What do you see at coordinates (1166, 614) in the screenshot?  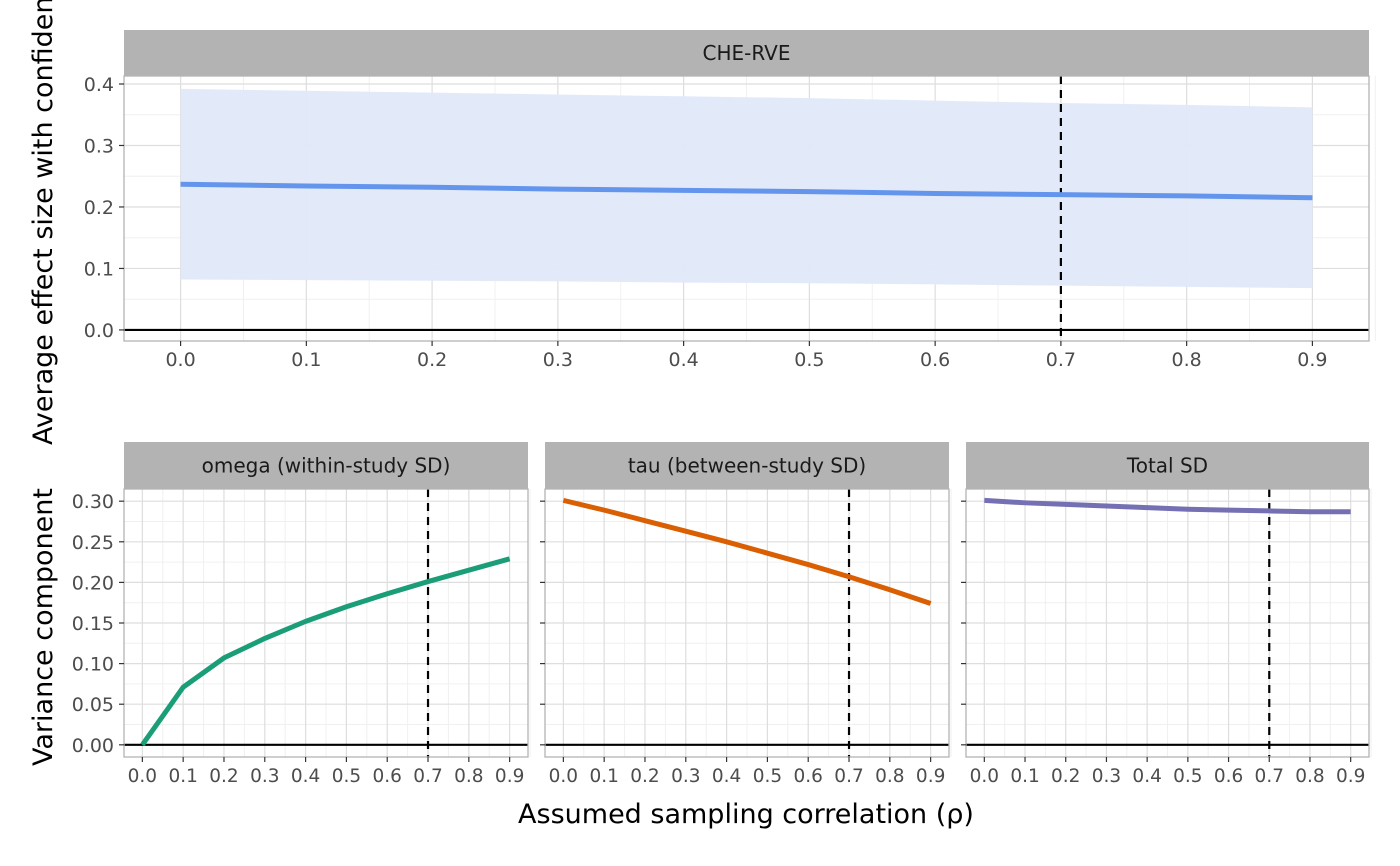 I see `panel-total: Total SD 0.0 0.1 0.2 0.3 0.4 0.5 0.6 0.7 0.8 0.9` at bounding box center [1166, 614].